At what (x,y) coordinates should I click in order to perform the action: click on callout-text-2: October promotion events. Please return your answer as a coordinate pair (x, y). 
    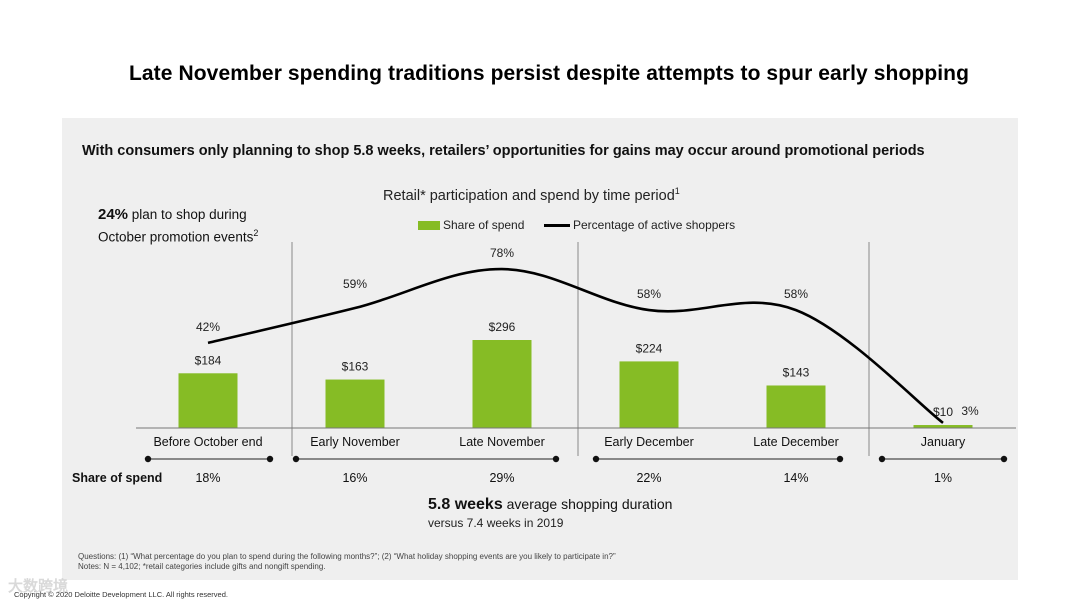
    Looking at the image, I should click on (176, 237).